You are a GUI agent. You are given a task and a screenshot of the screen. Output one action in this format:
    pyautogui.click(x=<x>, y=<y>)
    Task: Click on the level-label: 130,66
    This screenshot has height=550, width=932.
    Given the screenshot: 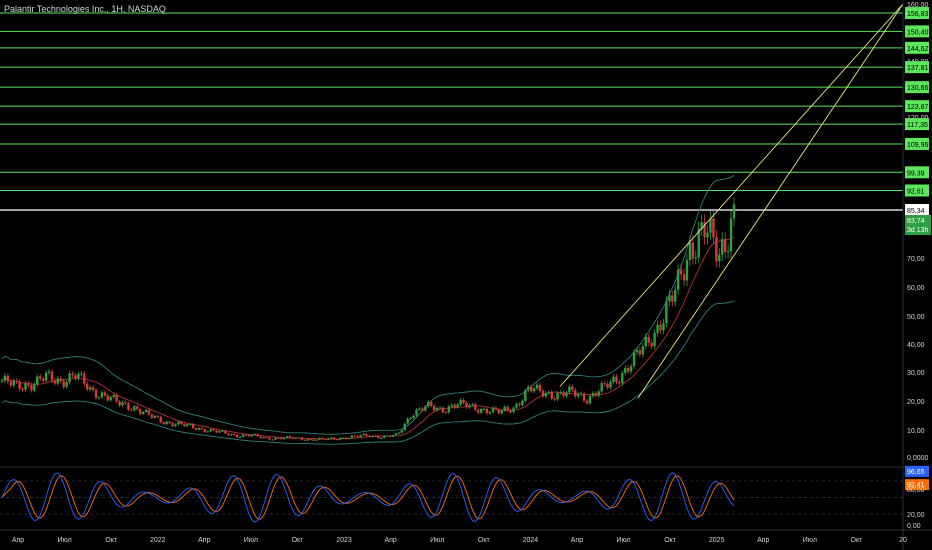 What is the action you would take?
    pyautogui.click(x=918, y=88)
    